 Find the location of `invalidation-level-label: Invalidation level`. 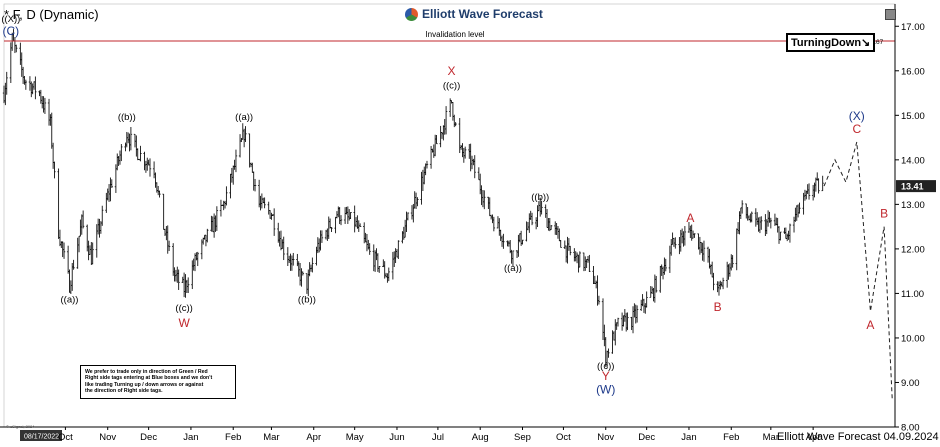

invalidation-level-label: Invalidation level is located at coordinates (454, 34).